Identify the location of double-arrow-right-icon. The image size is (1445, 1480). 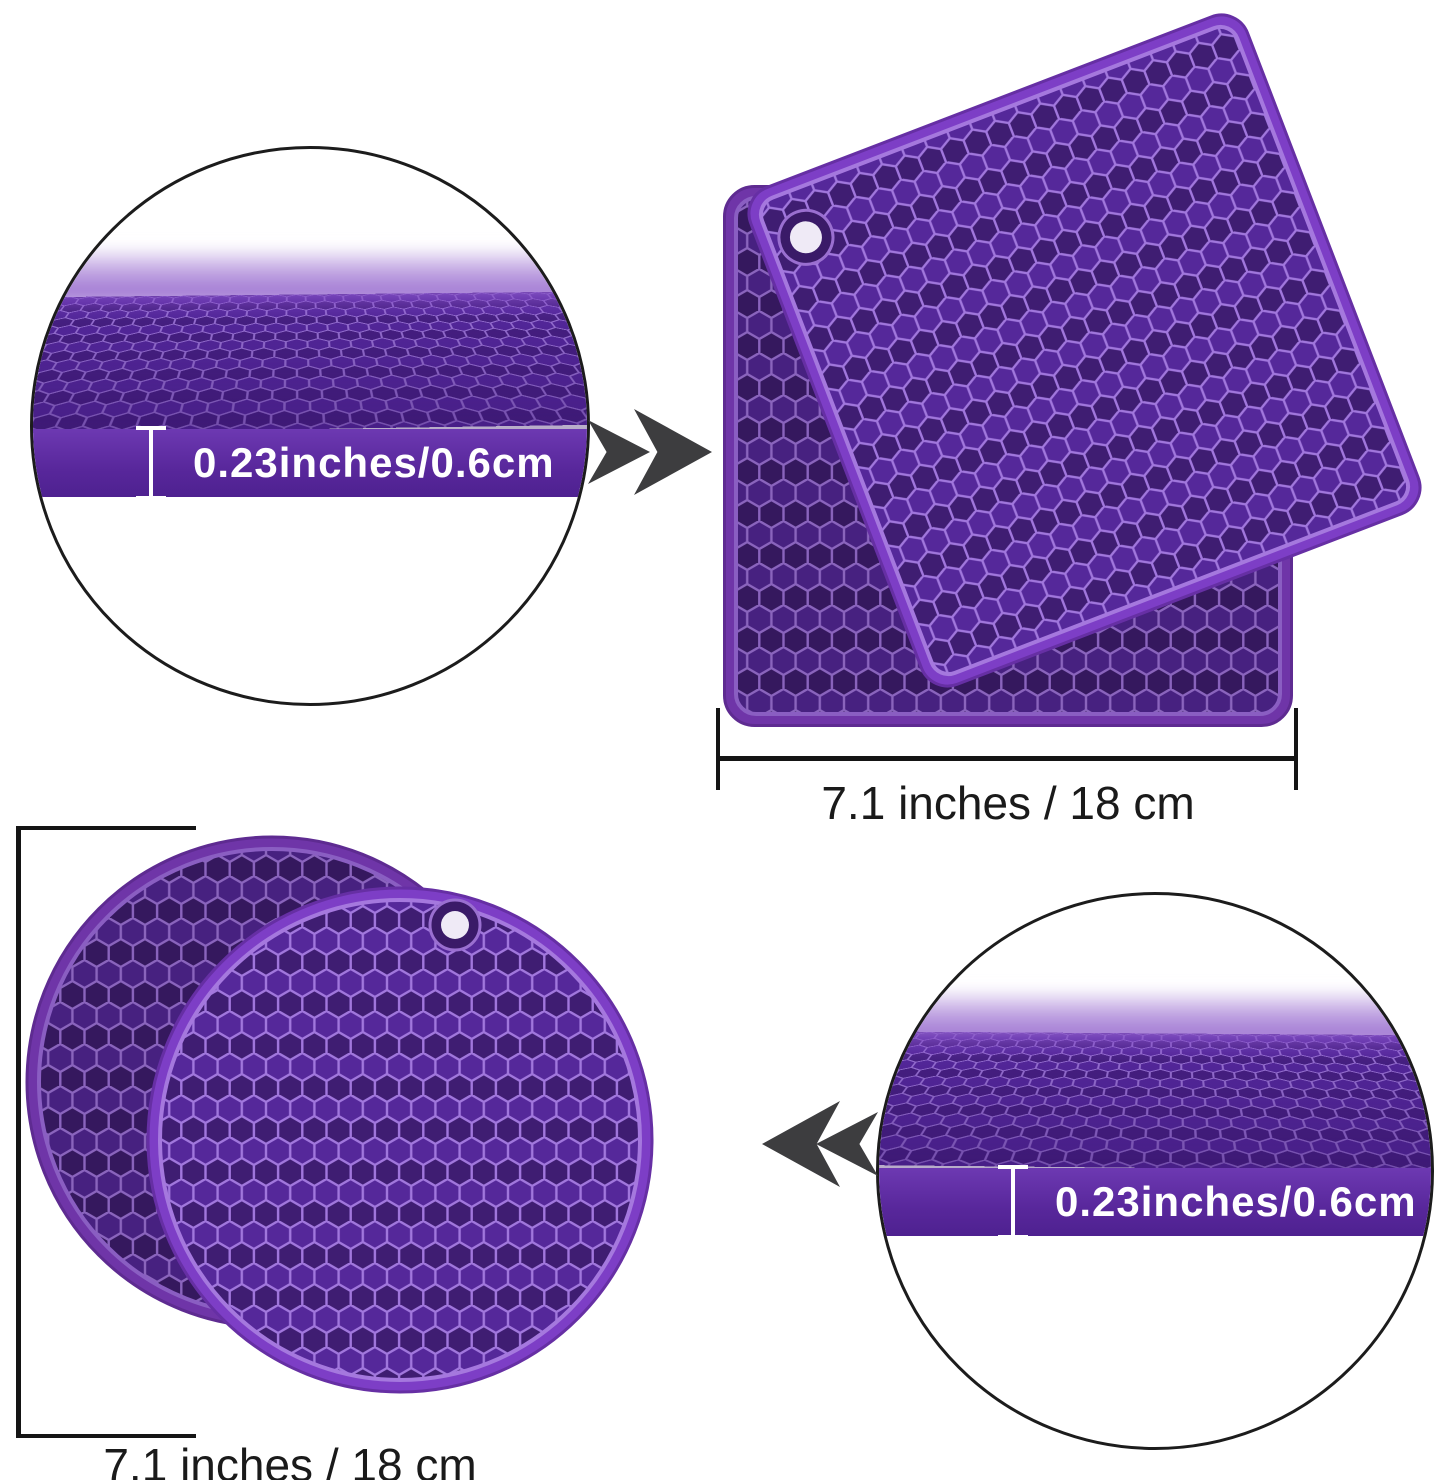
(619, 452).